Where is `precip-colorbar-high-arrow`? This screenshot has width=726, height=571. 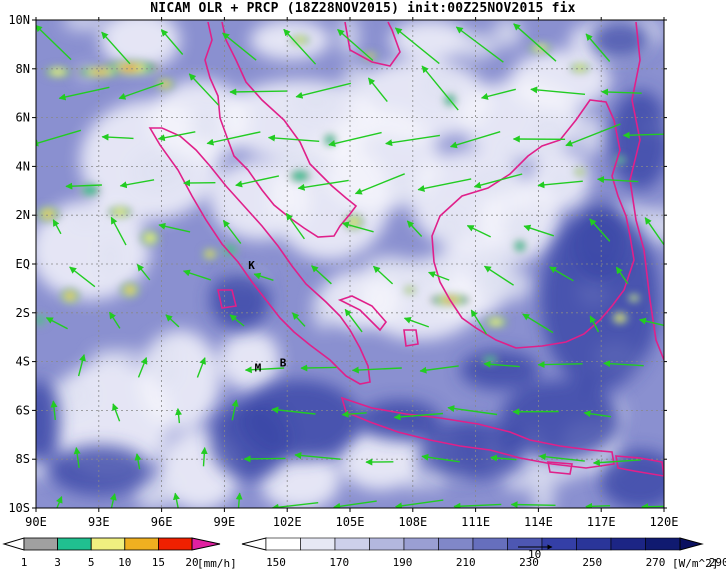
precip-colorbar-high-arrow is located at coordinates (206, 544).